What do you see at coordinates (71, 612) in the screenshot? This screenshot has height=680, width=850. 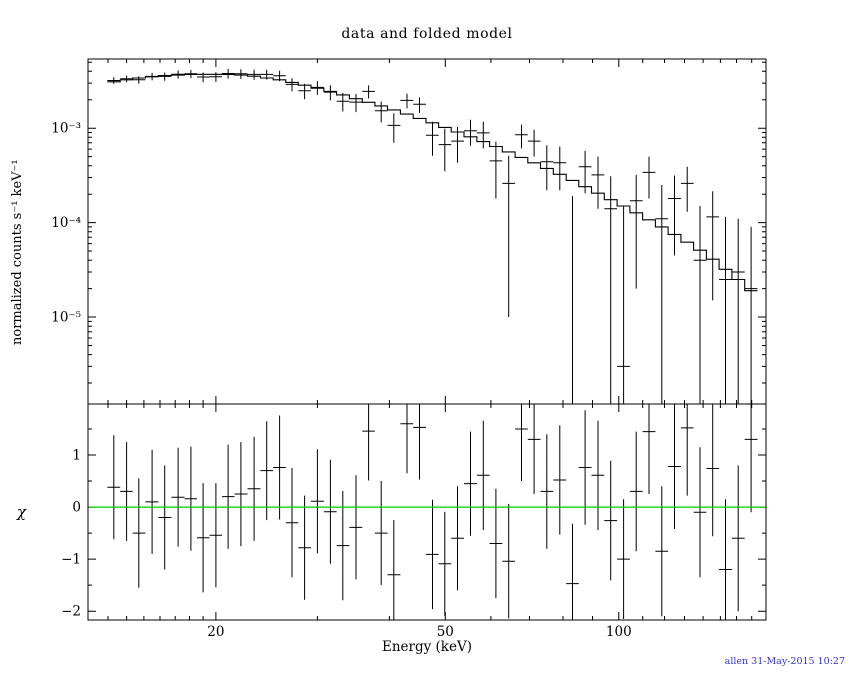 I see `chi-tick-label: −2` at bounding box center [71, 612].